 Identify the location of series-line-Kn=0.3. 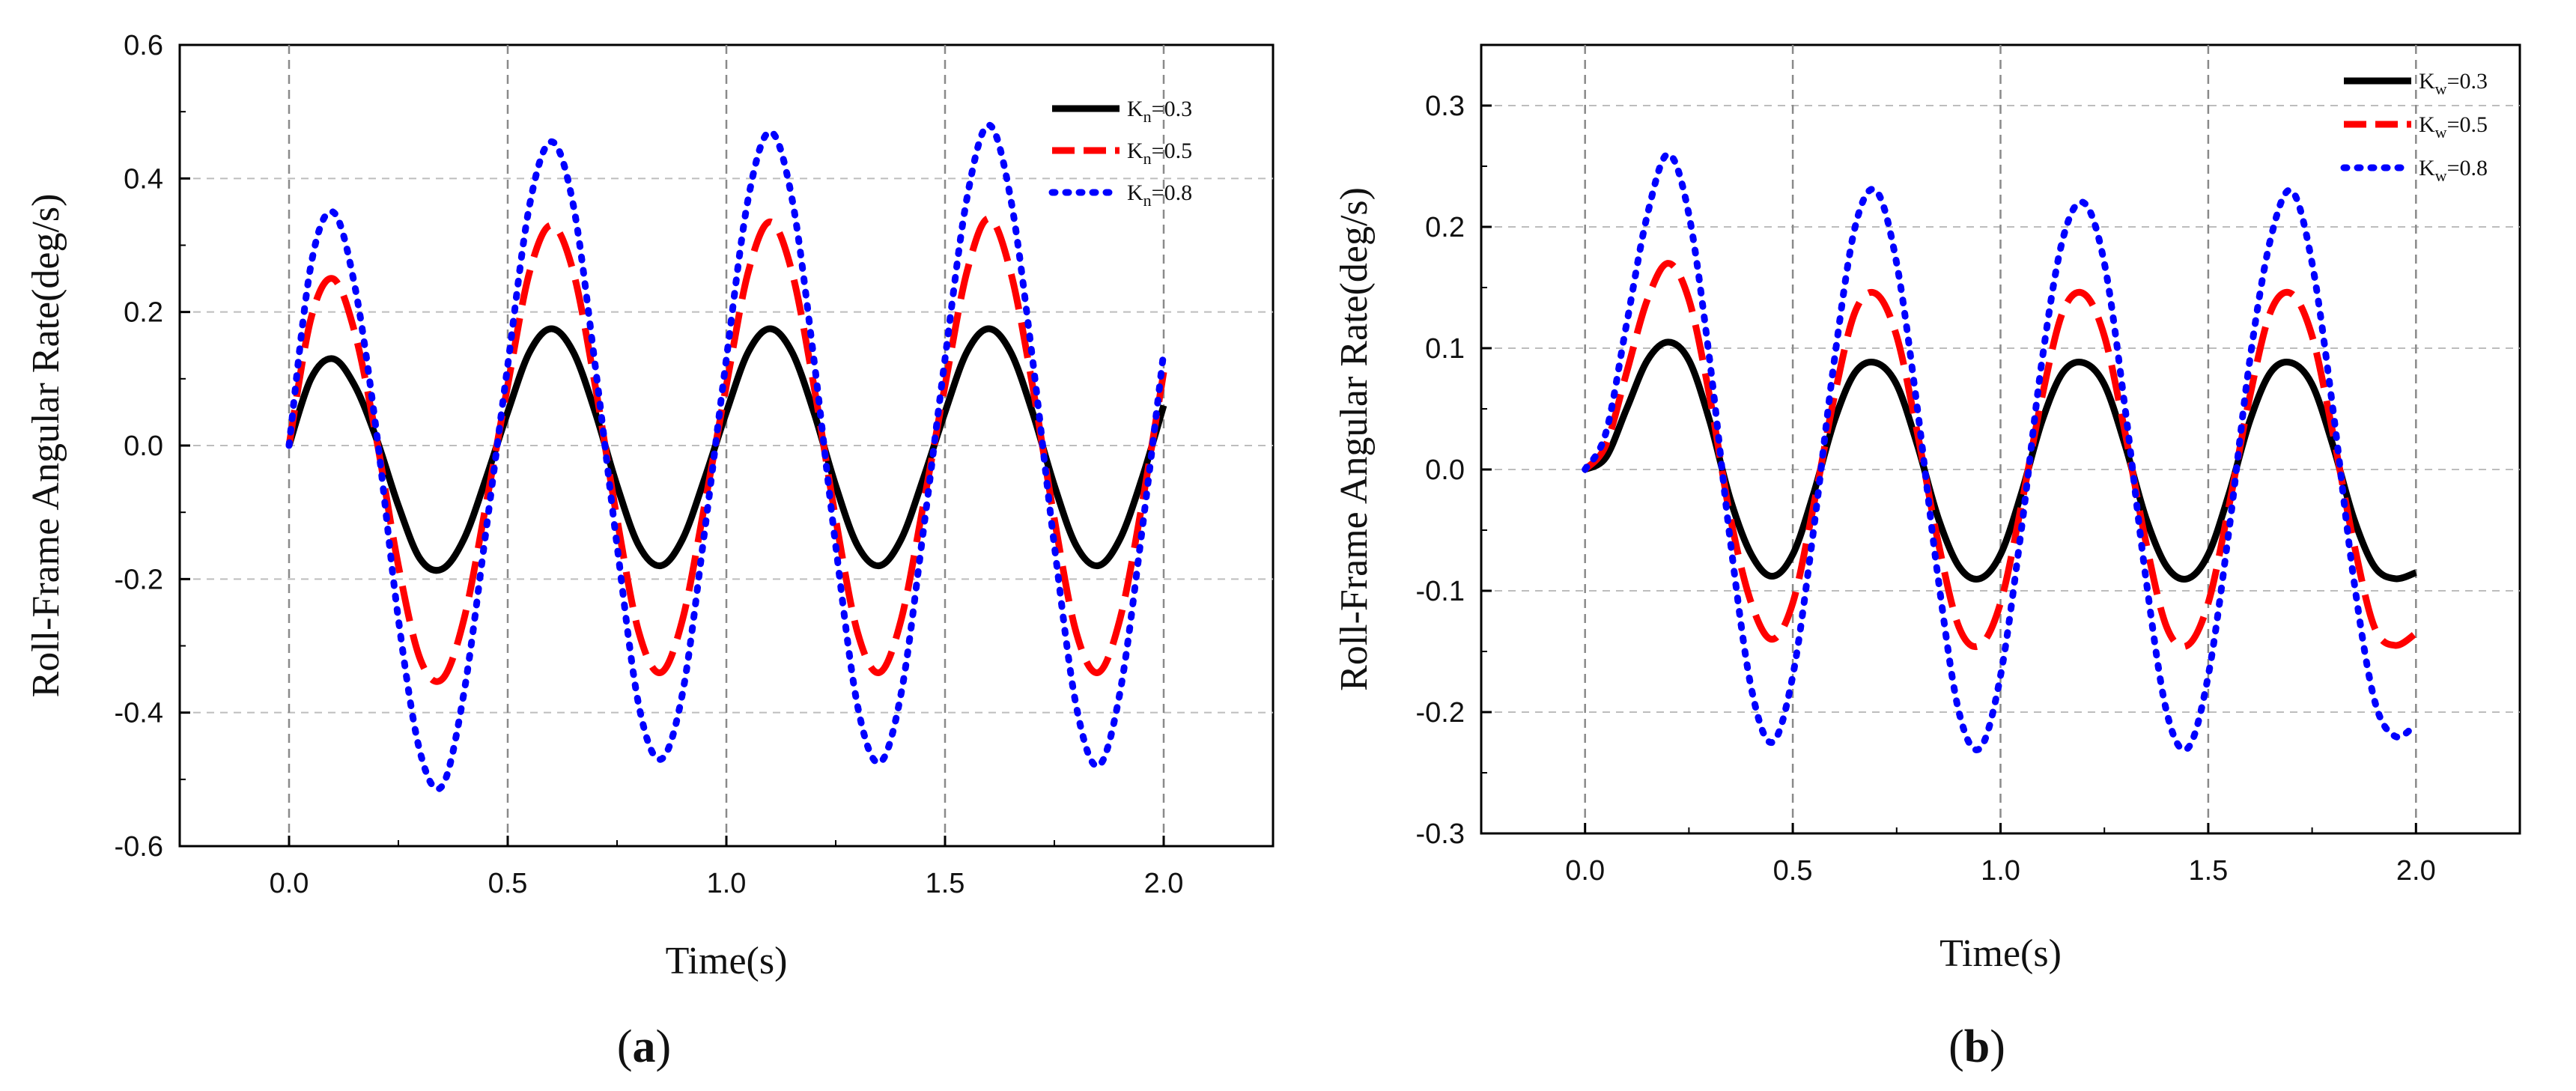
(726, 449).